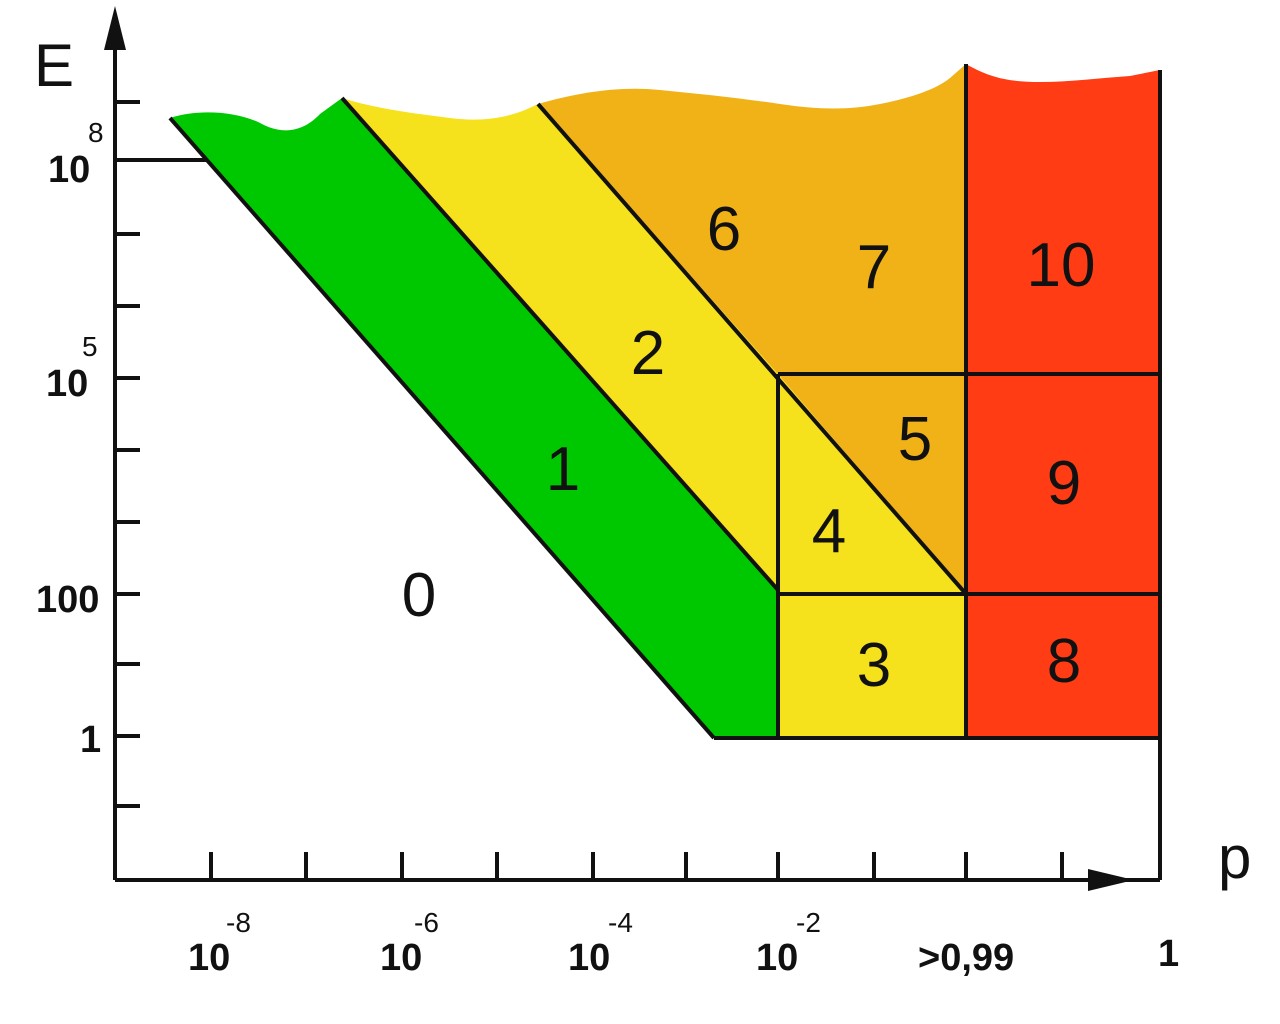  Describe the element at coordinates (127, 454) in the screenshot. I see `y-tick-marks` at that location.